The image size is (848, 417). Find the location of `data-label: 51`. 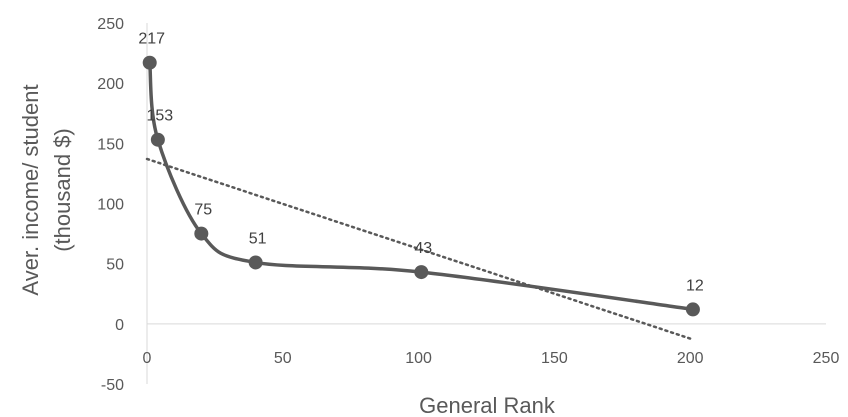

data-label: 51 is located at coordinates (258, 238).